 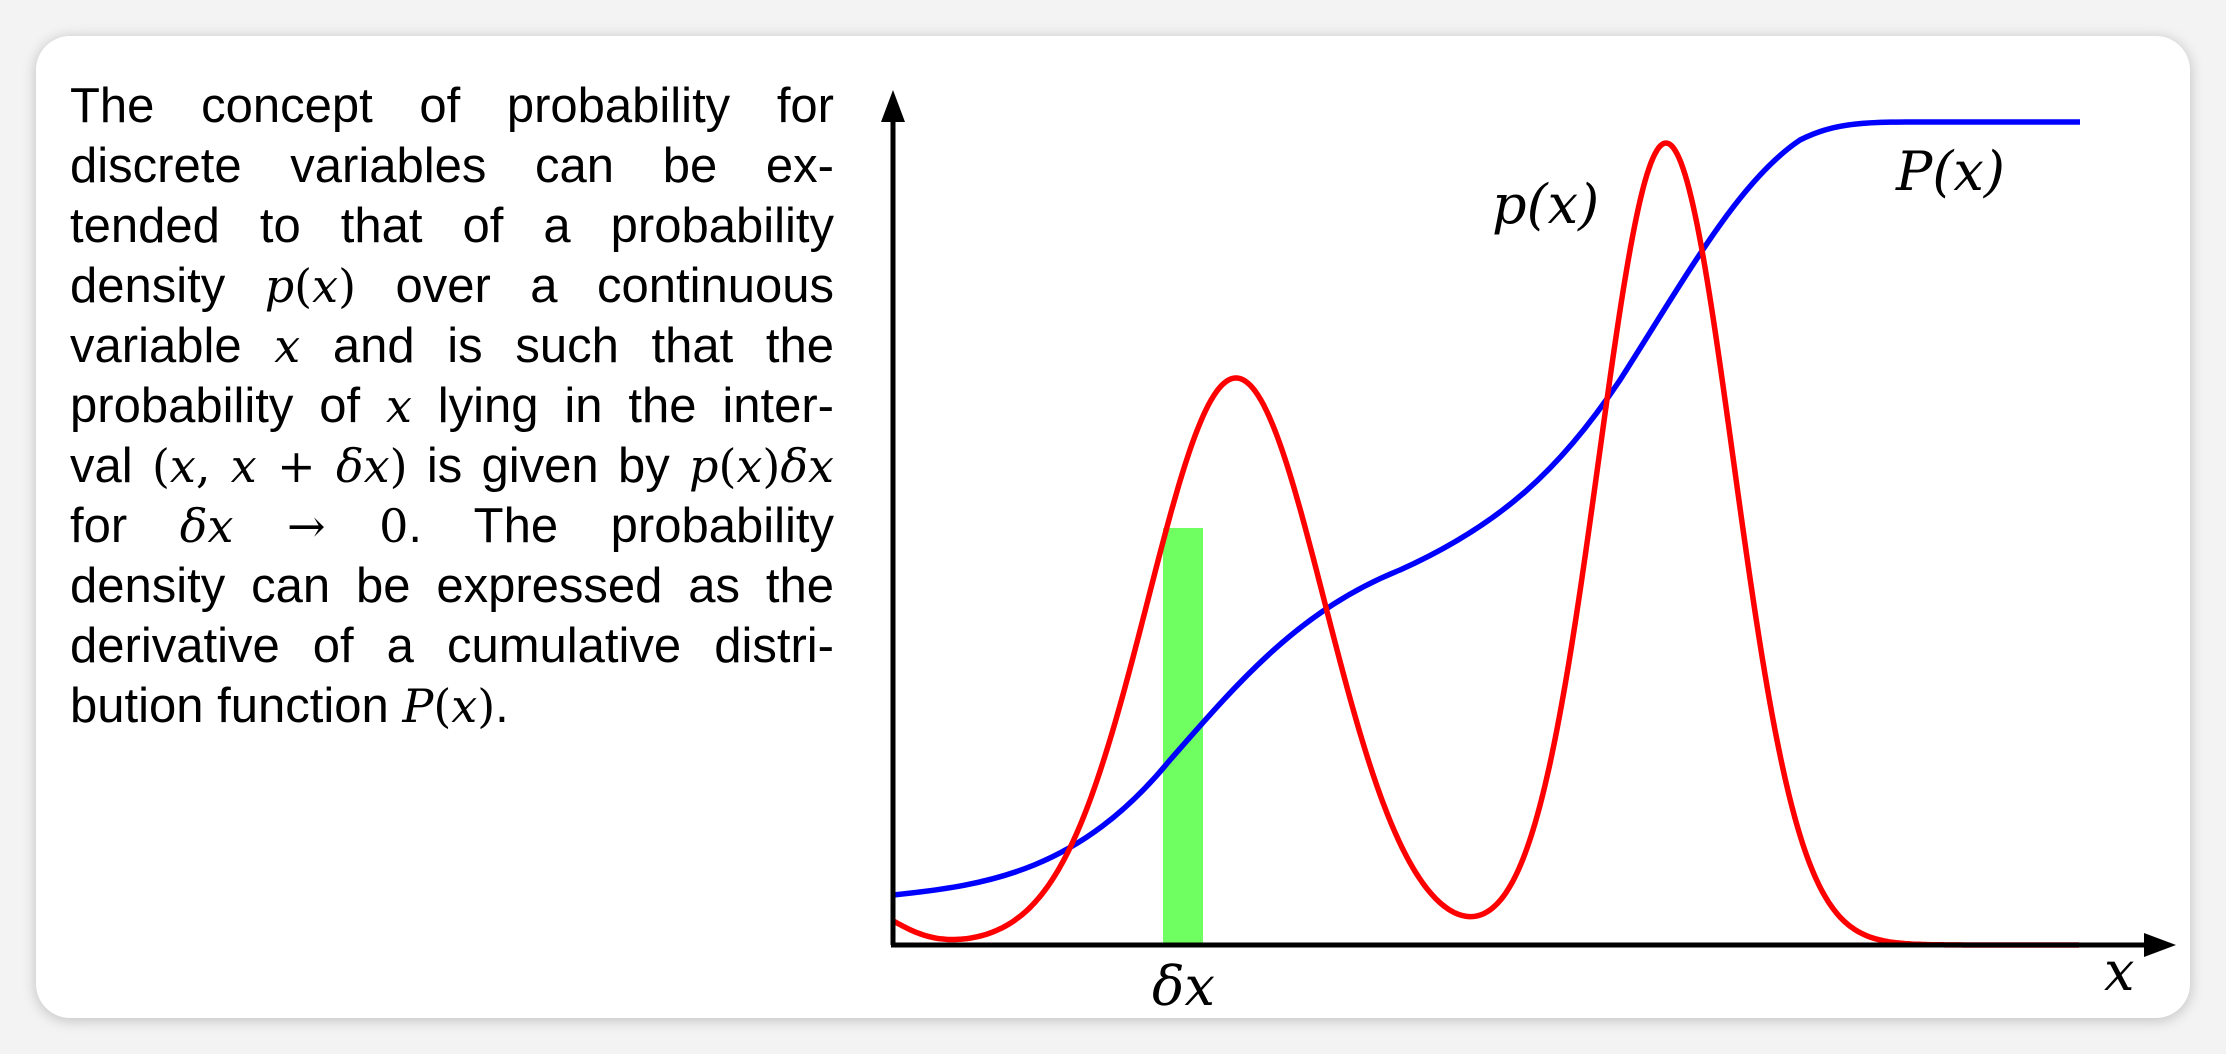 I want to click on math-symbol: +, so click(x=296, y=466).